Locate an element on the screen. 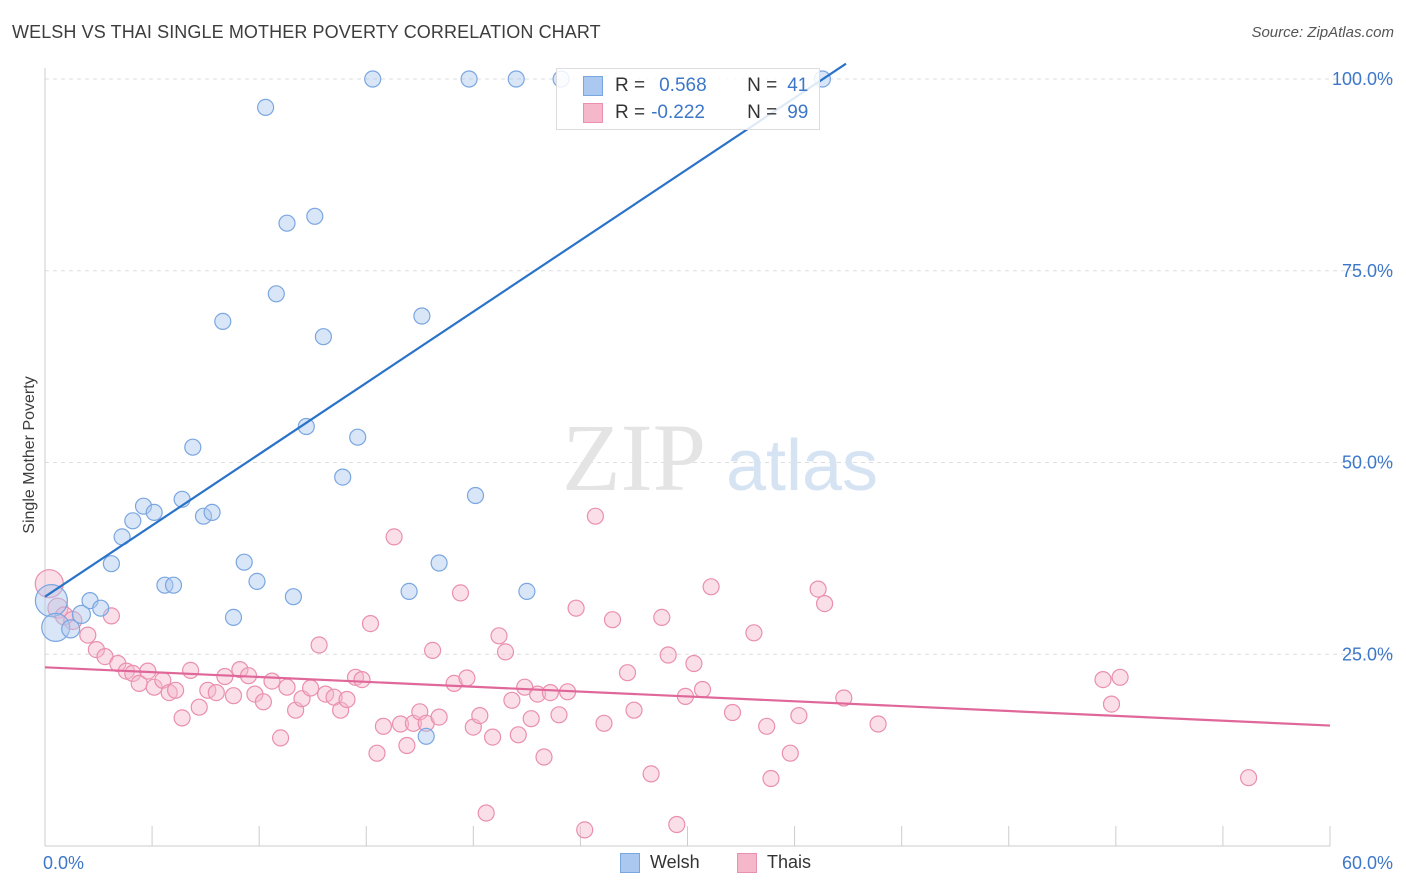  thais-trend-line is located at coordinates (687, 696).